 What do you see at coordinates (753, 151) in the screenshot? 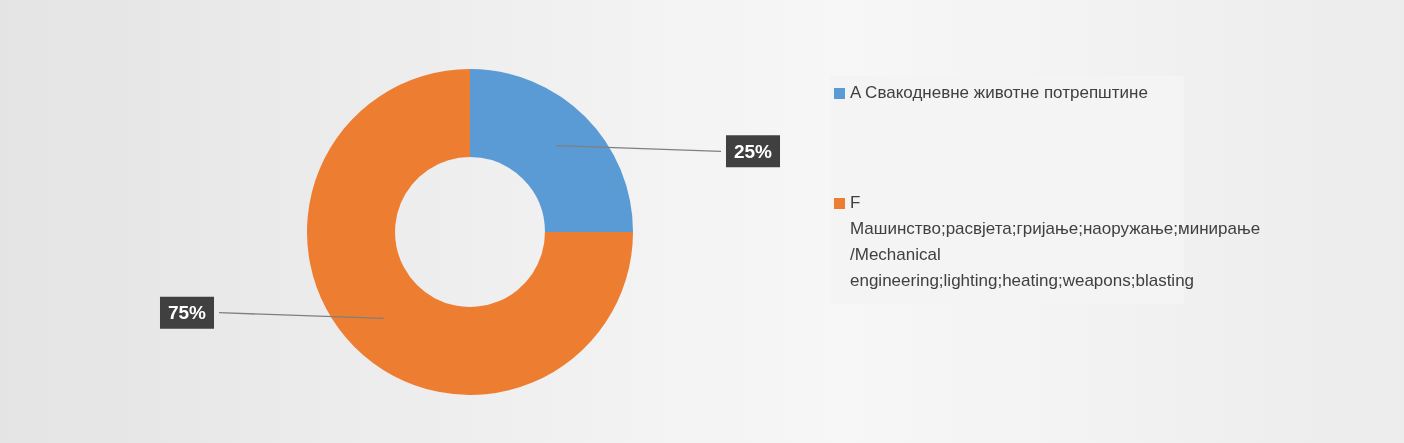
I see `data-label: 25%` at bounding box center [753, 151].